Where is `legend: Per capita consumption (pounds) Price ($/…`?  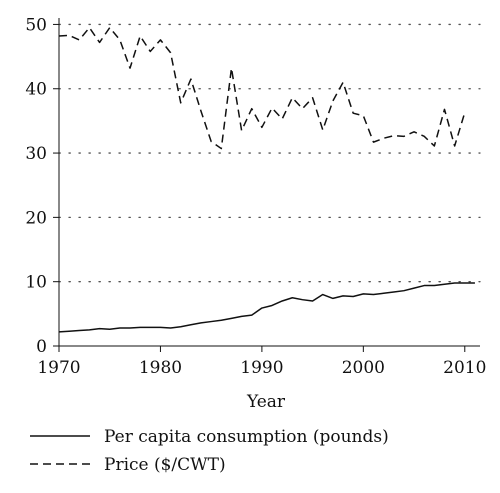
legend: Per capita consumption (pounds) Price ($/… is located at coordinates (209, 451).